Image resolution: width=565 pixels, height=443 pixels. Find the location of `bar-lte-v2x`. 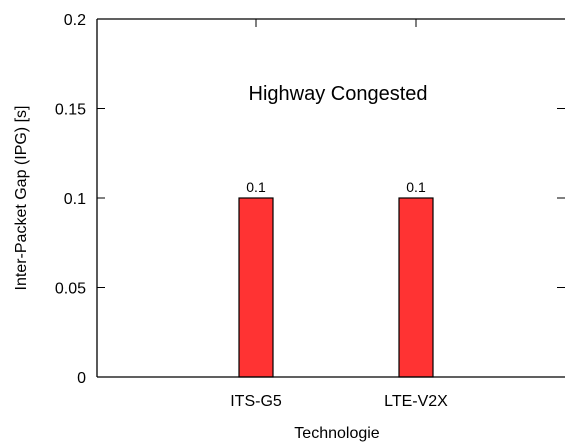

bar-lte-v2x is located at coordinates (416, 287).